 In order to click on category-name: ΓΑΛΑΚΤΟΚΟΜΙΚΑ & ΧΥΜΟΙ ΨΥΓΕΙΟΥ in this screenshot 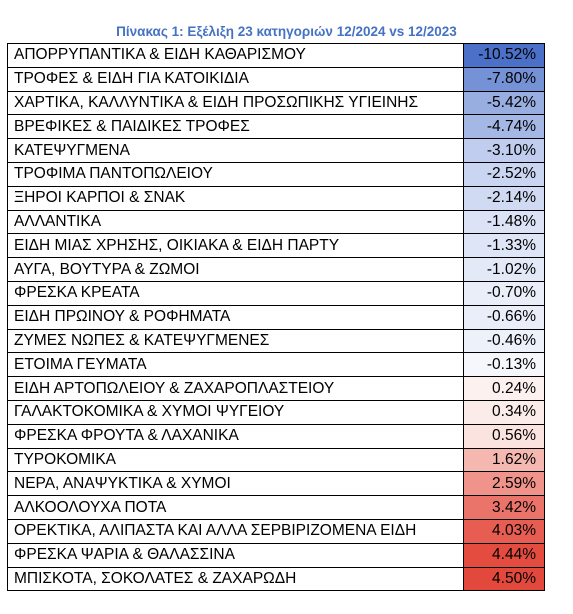, I will do `click(235, 412)`.